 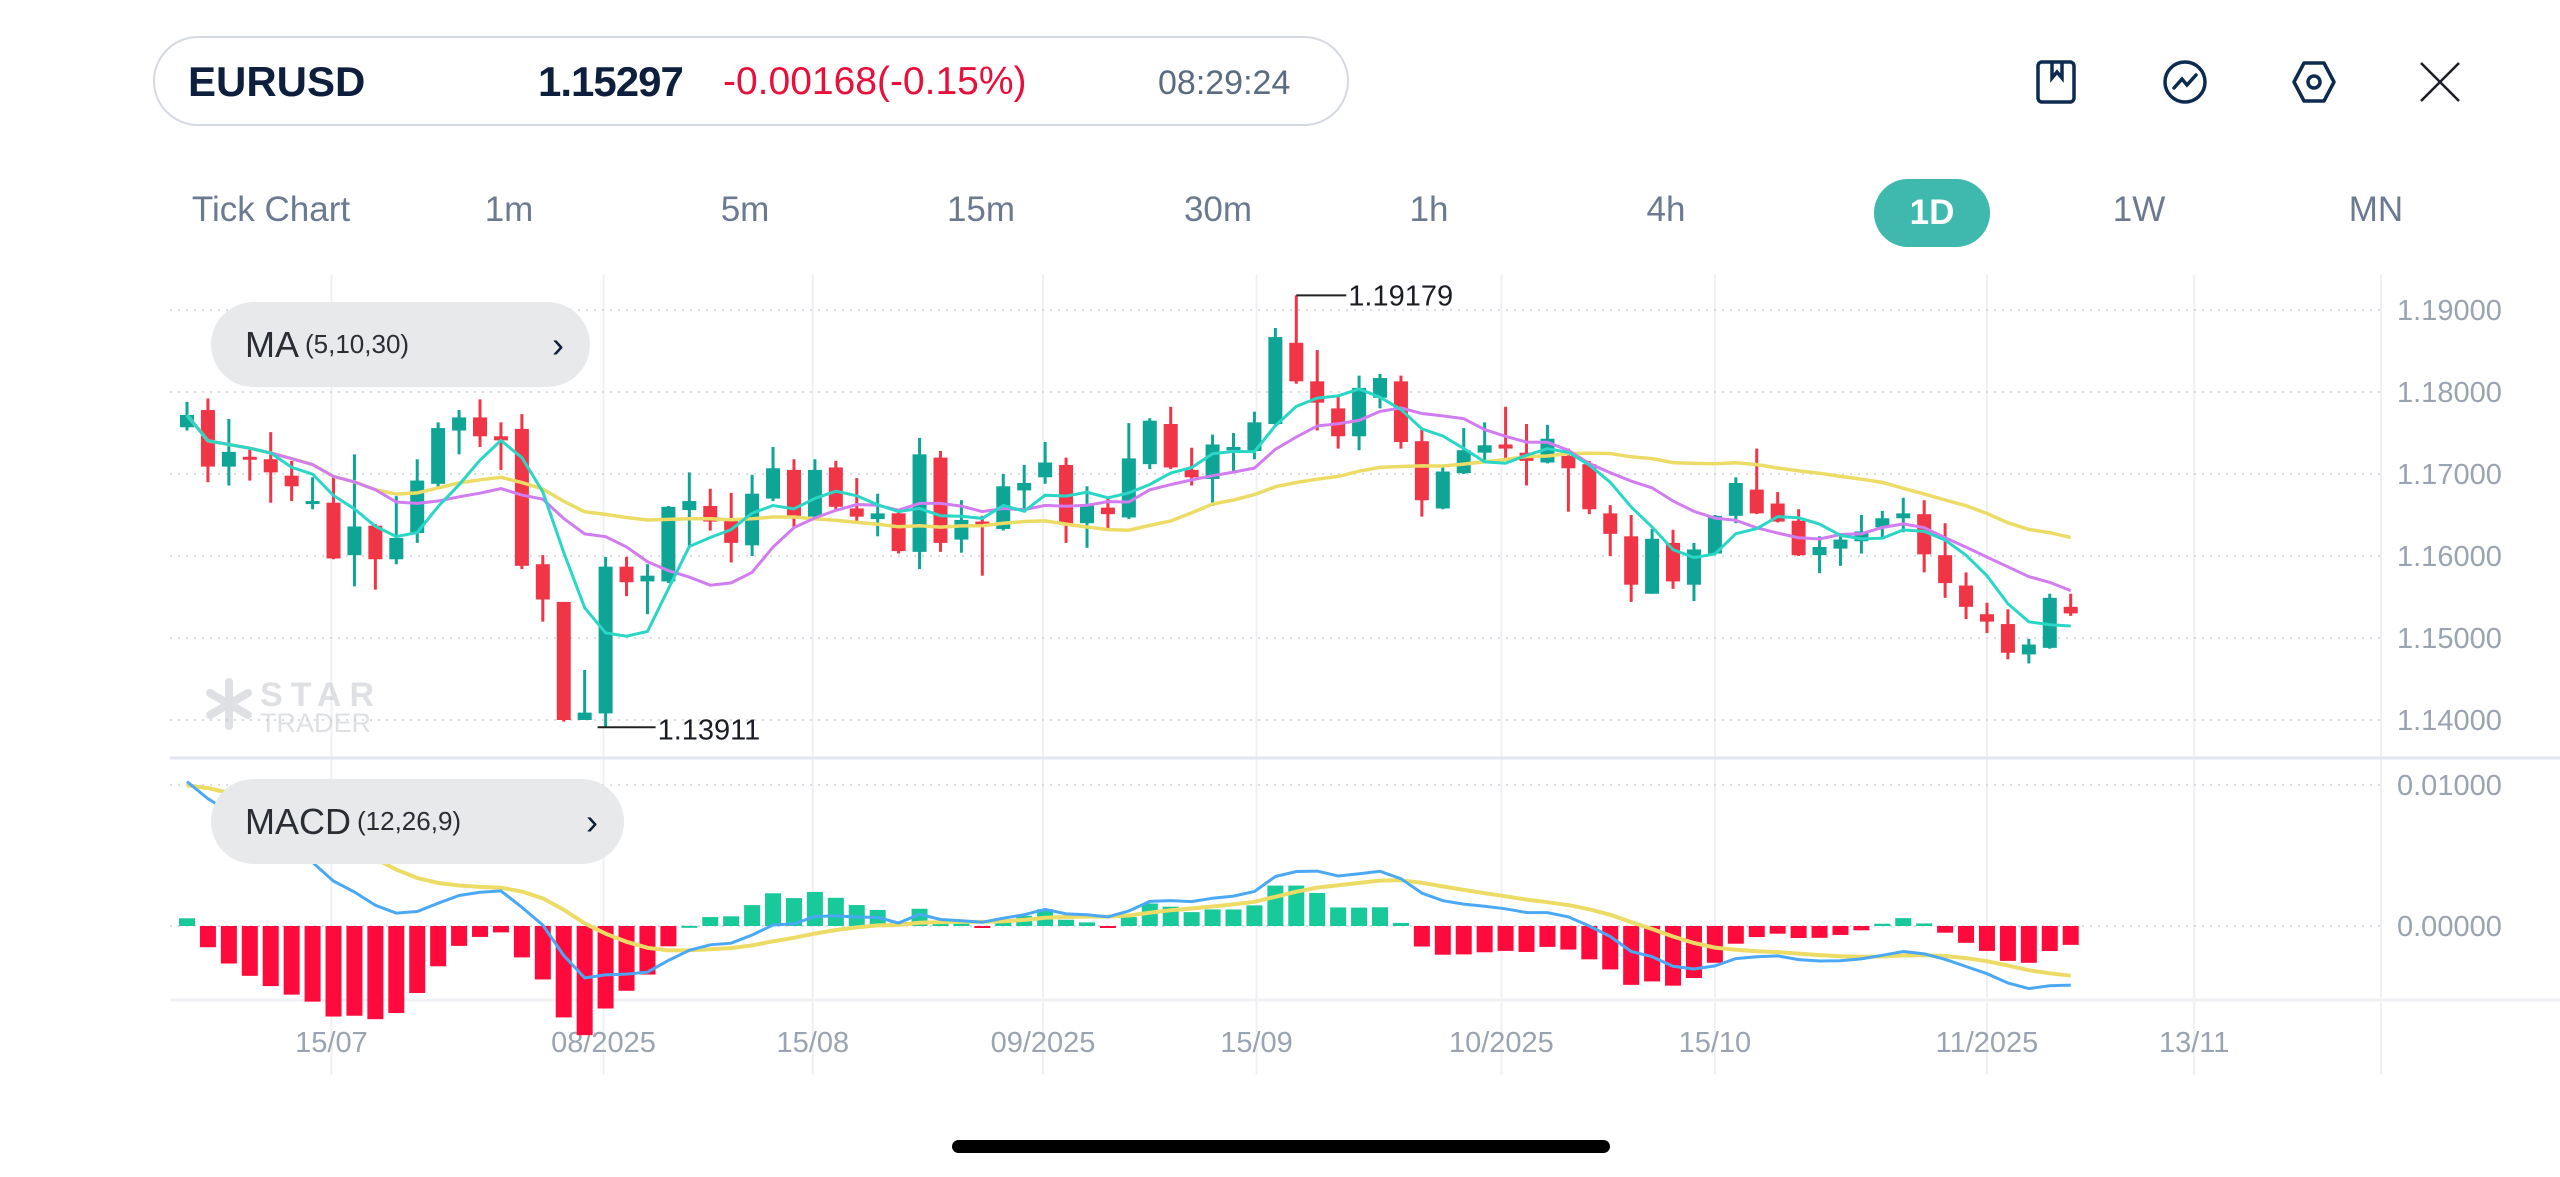 What do you see at coordinates (277, 81) in the screenshot?
I see `symbol-name: EURUSD` at bounding box center [277, 81].